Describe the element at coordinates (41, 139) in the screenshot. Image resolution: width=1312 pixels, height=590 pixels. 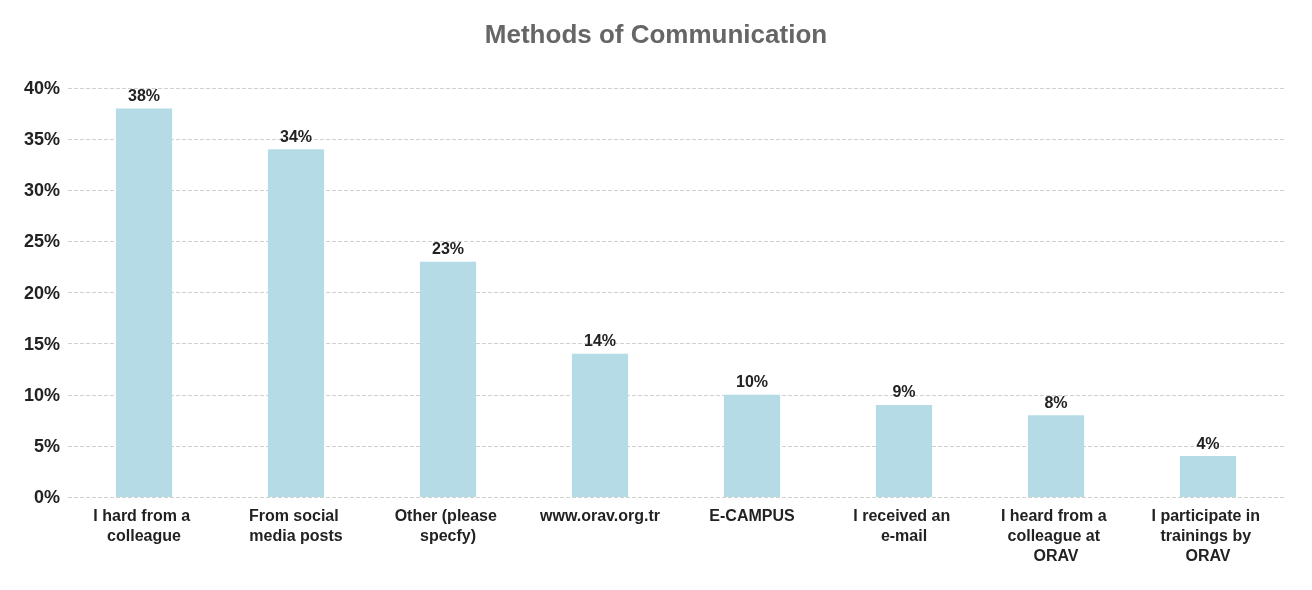
I see `y-tick-label: 35%` at that location.